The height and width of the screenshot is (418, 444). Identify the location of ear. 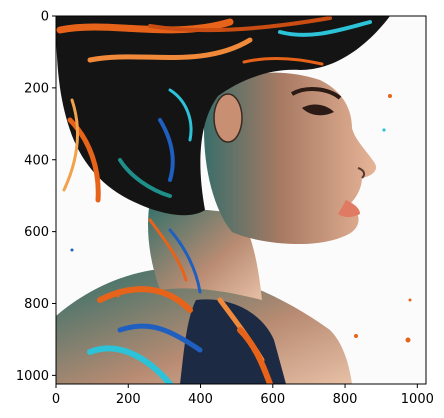
(228, 118).